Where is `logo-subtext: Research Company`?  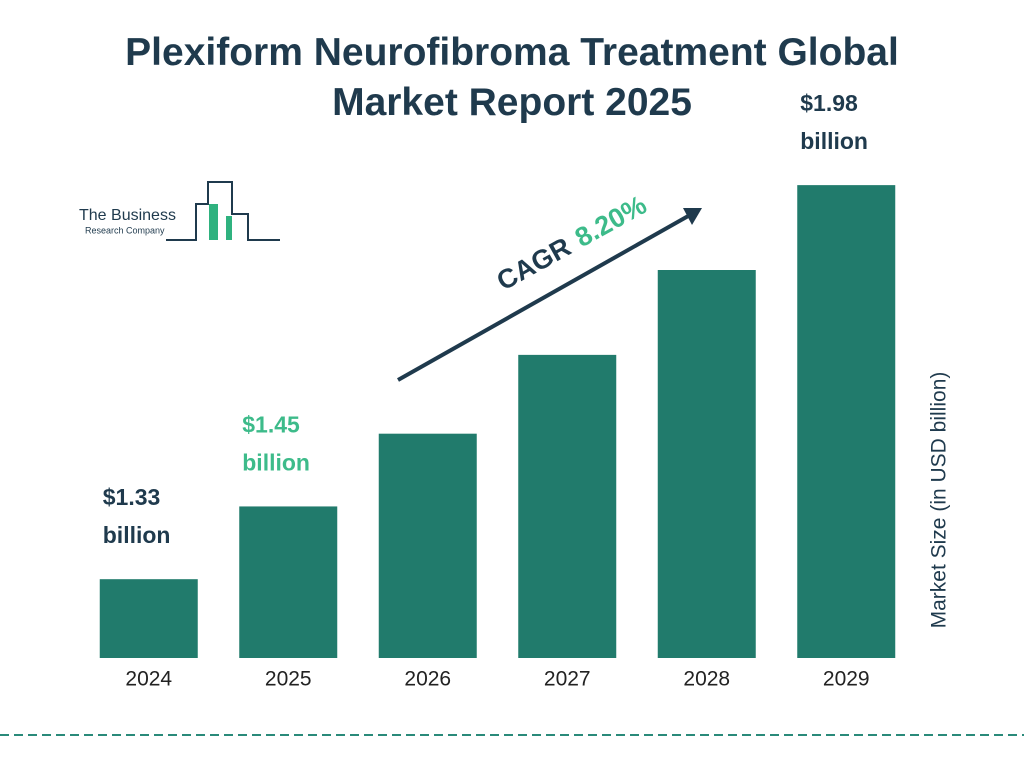
logo-subtext: Research Company is located at coordinates (125, 230).